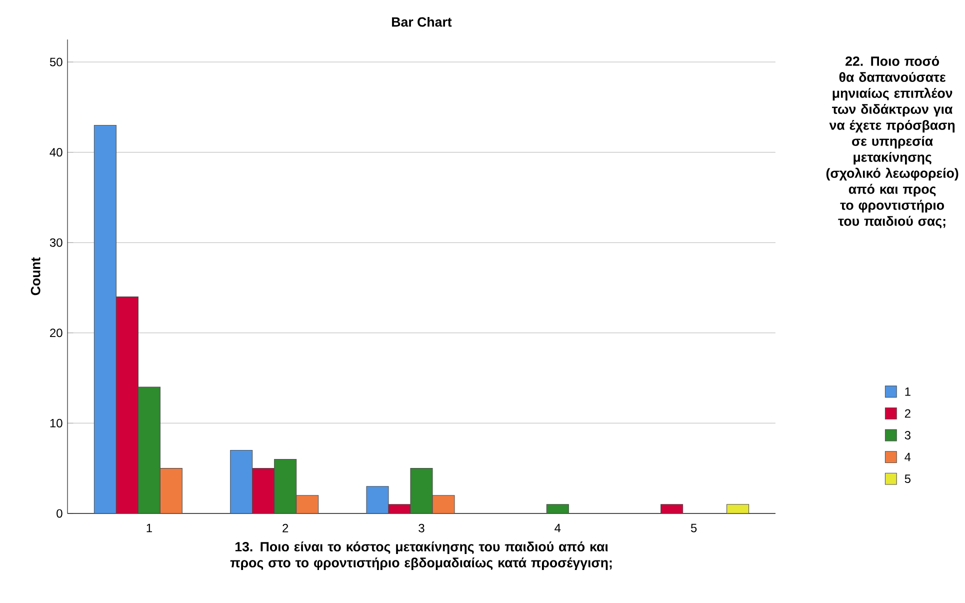 The height and width of the screenshot is (603, 965). I want to click on x-tick-label: 2, so click(285, 528).